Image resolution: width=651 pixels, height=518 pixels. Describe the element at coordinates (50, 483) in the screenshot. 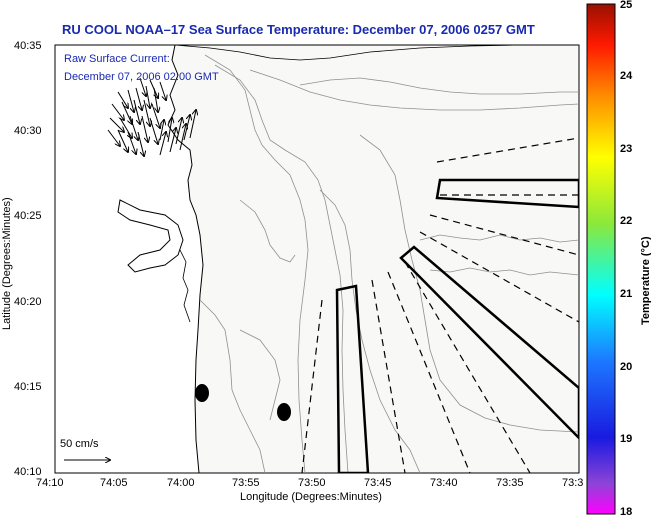

I see `x-tick-label: 74:10` at that location.